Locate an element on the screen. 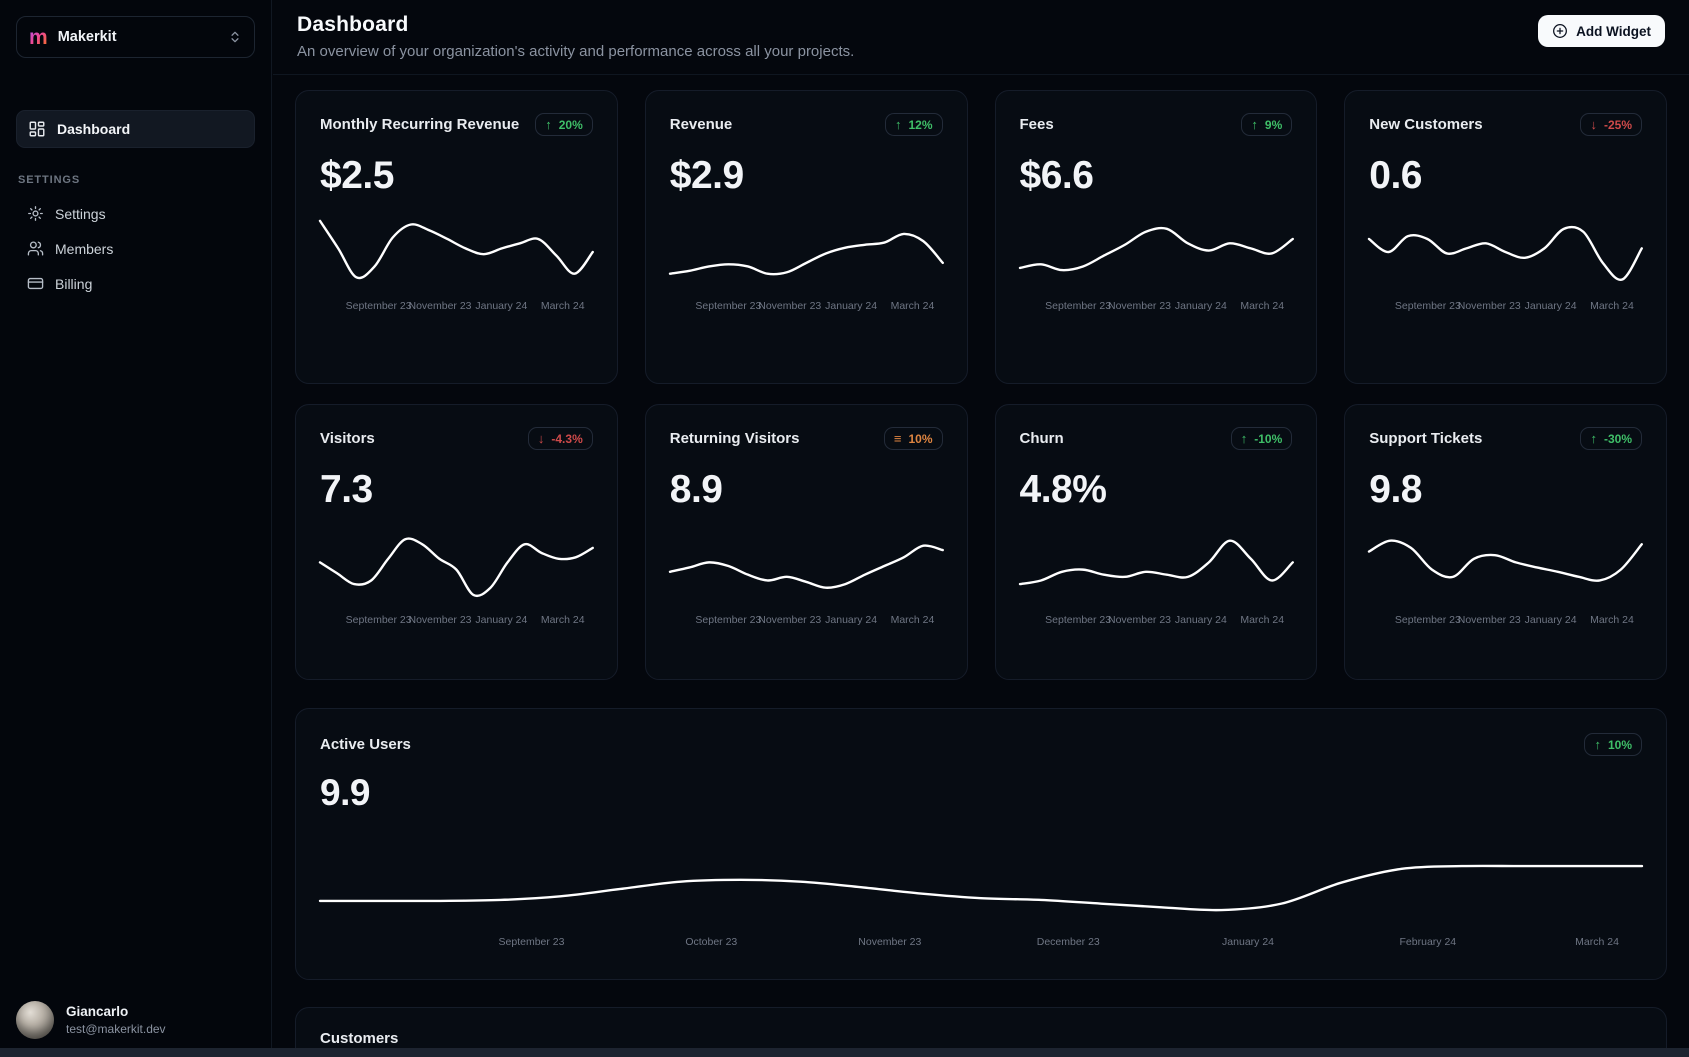 This screenshot has height=1057, width=1689. sidebar-item-billing: Billing is located at coordinates (135, 283).